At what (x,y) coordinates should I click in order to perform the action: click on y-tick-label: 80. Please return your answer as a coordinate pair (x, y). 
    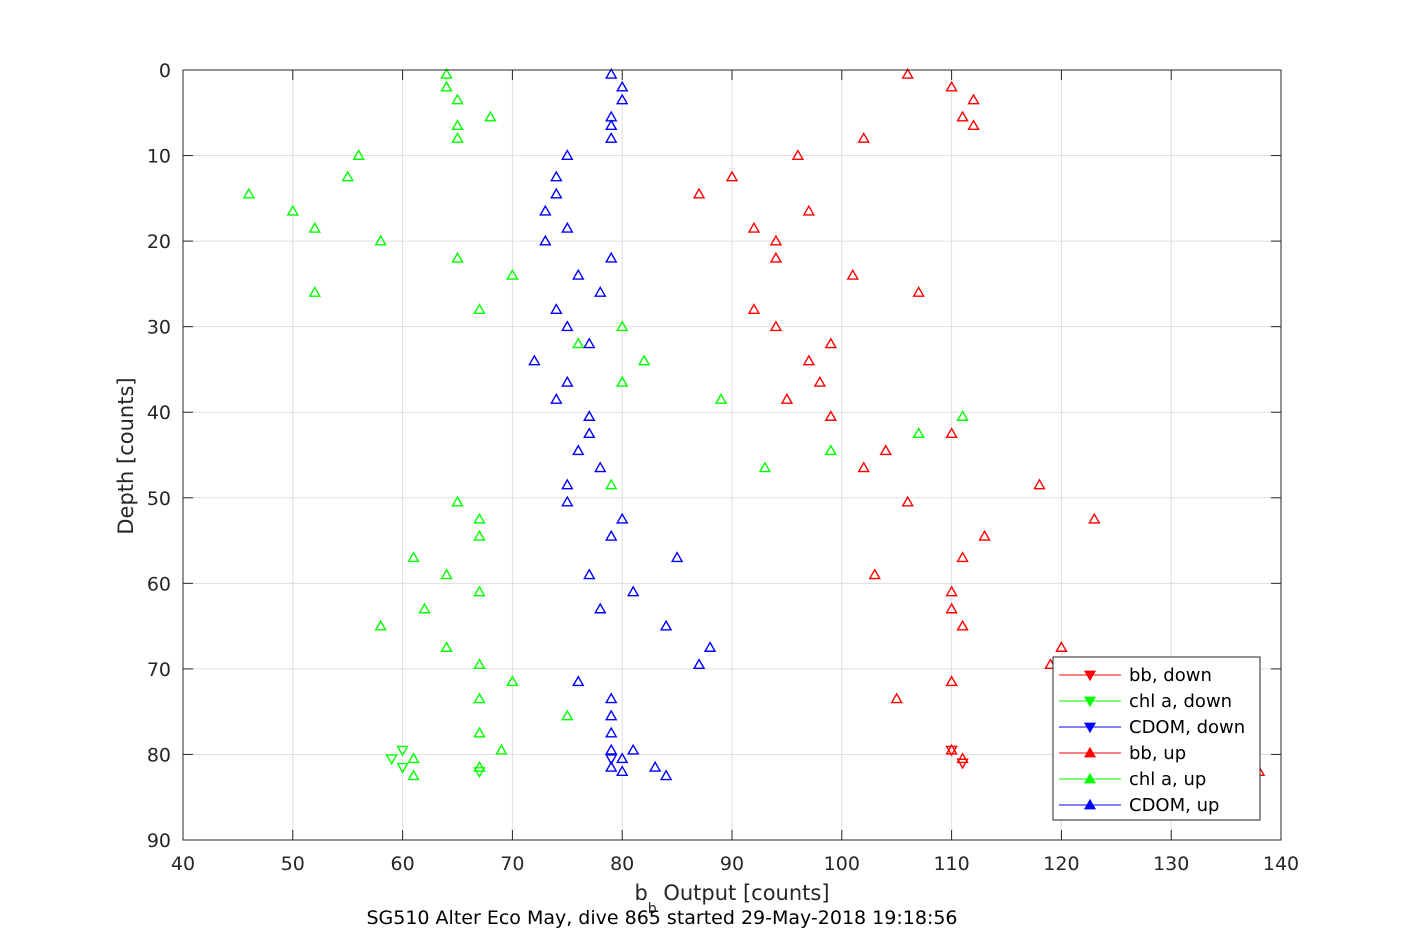
    Looking at the image, I should click on (159, 755).